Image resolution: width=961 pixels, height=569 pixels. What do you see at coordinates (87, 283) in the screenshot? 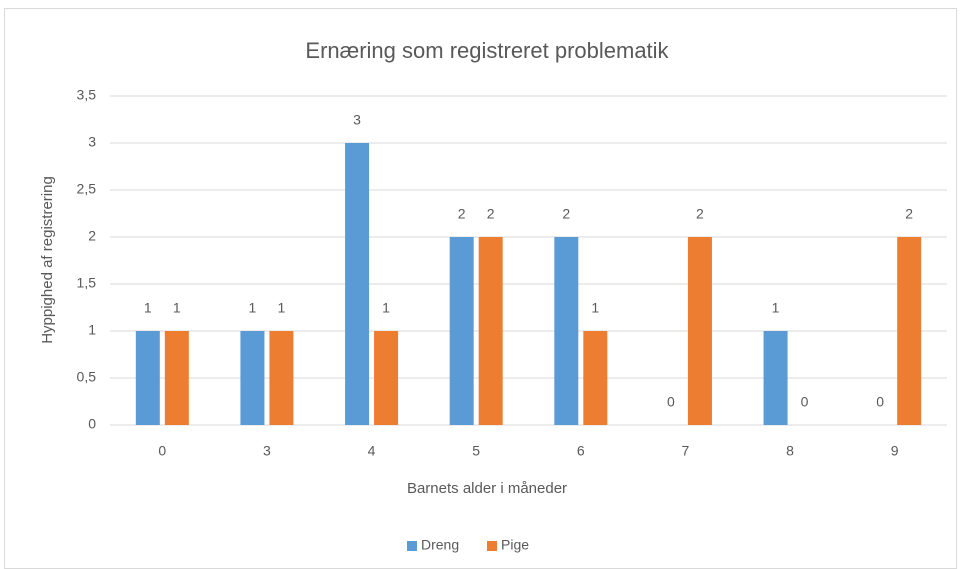
I see `y-tick-label: 1,5` at bounding box center [87, 283].